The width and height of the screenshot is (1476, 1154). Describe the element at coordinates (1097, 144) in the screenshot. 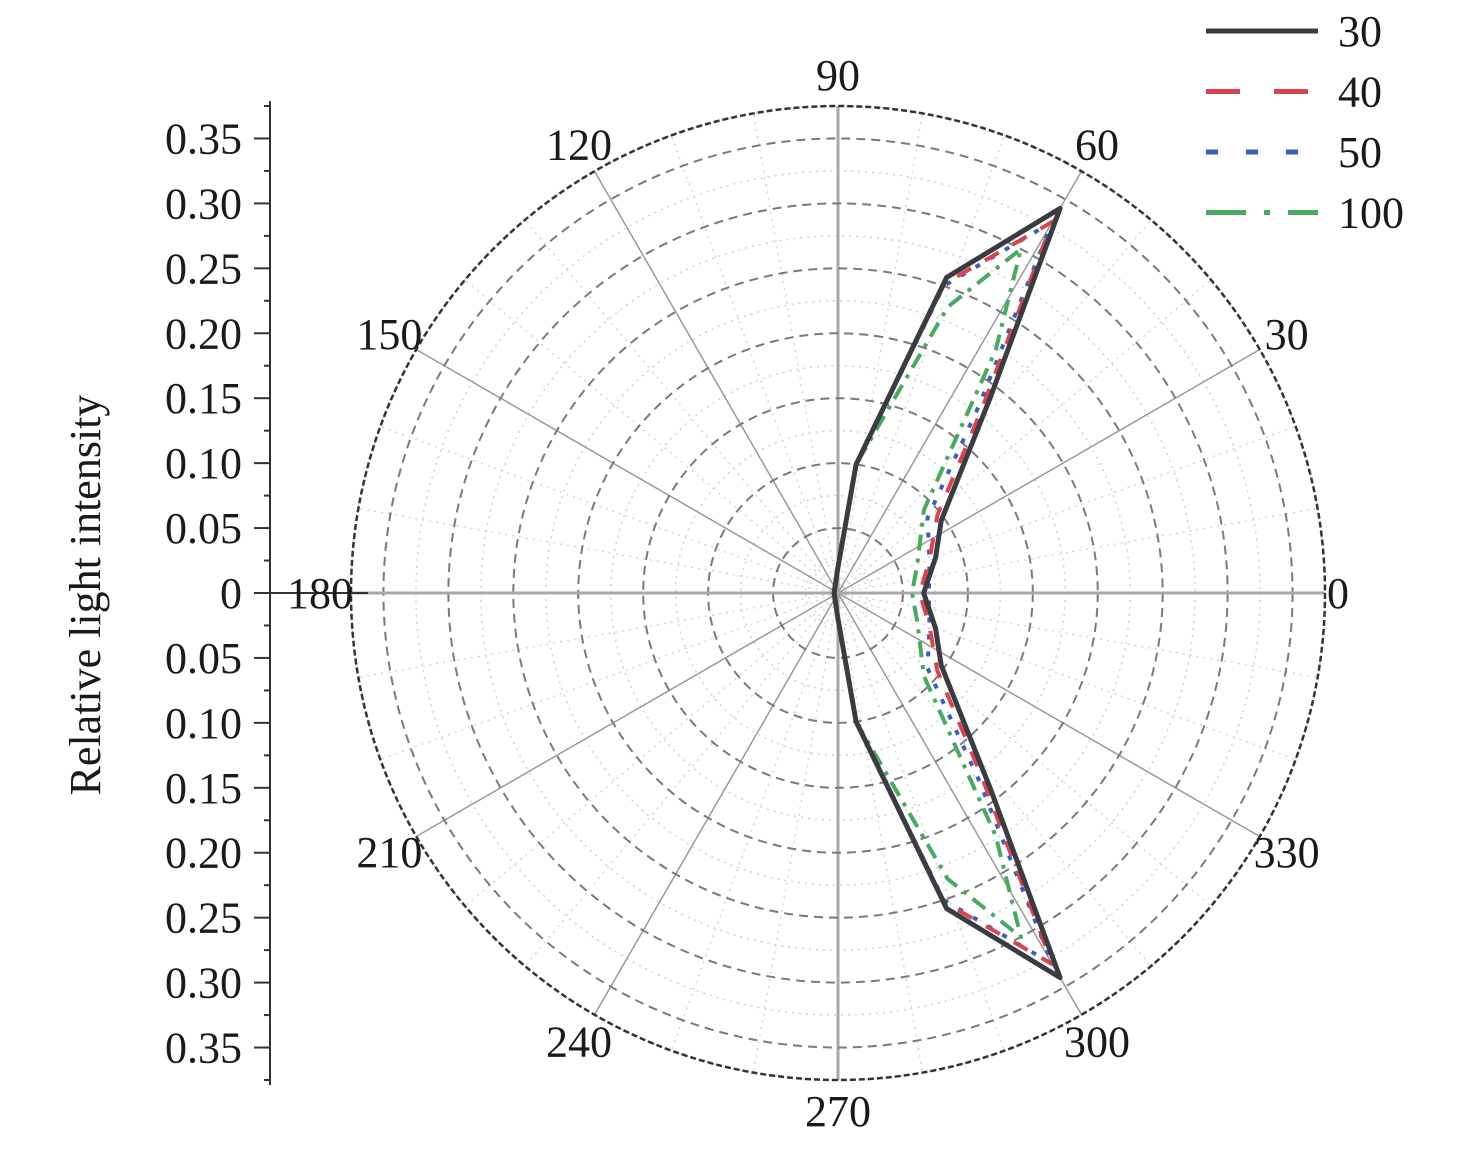

I see `angle-tick-label: 60` at that location.